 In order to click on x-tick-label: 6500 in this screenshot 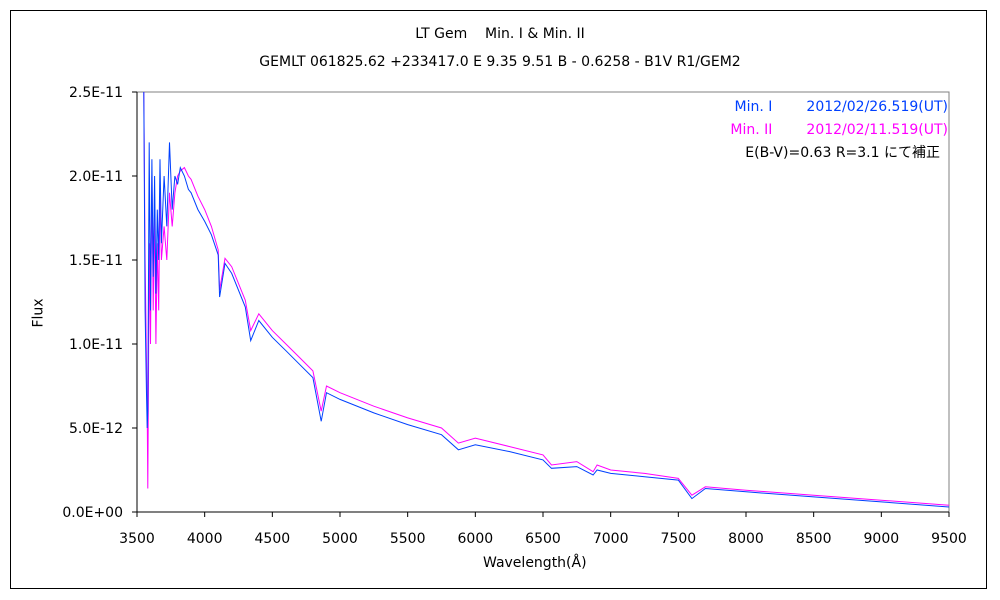, I will do `click(543, 539)`.